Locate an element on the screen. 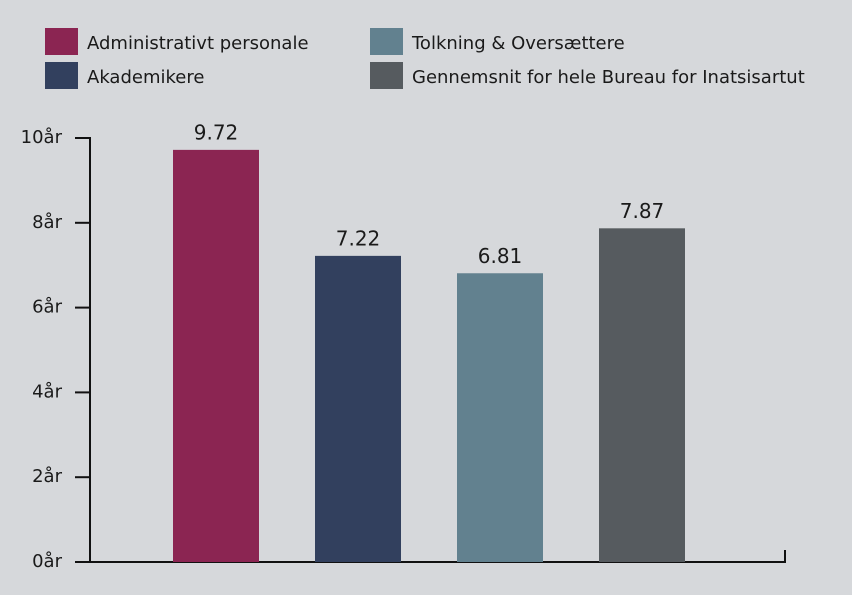 The width and height of the screenshot is (852, 595). legend-label: Akademikere is located at coordinates (145, 77).